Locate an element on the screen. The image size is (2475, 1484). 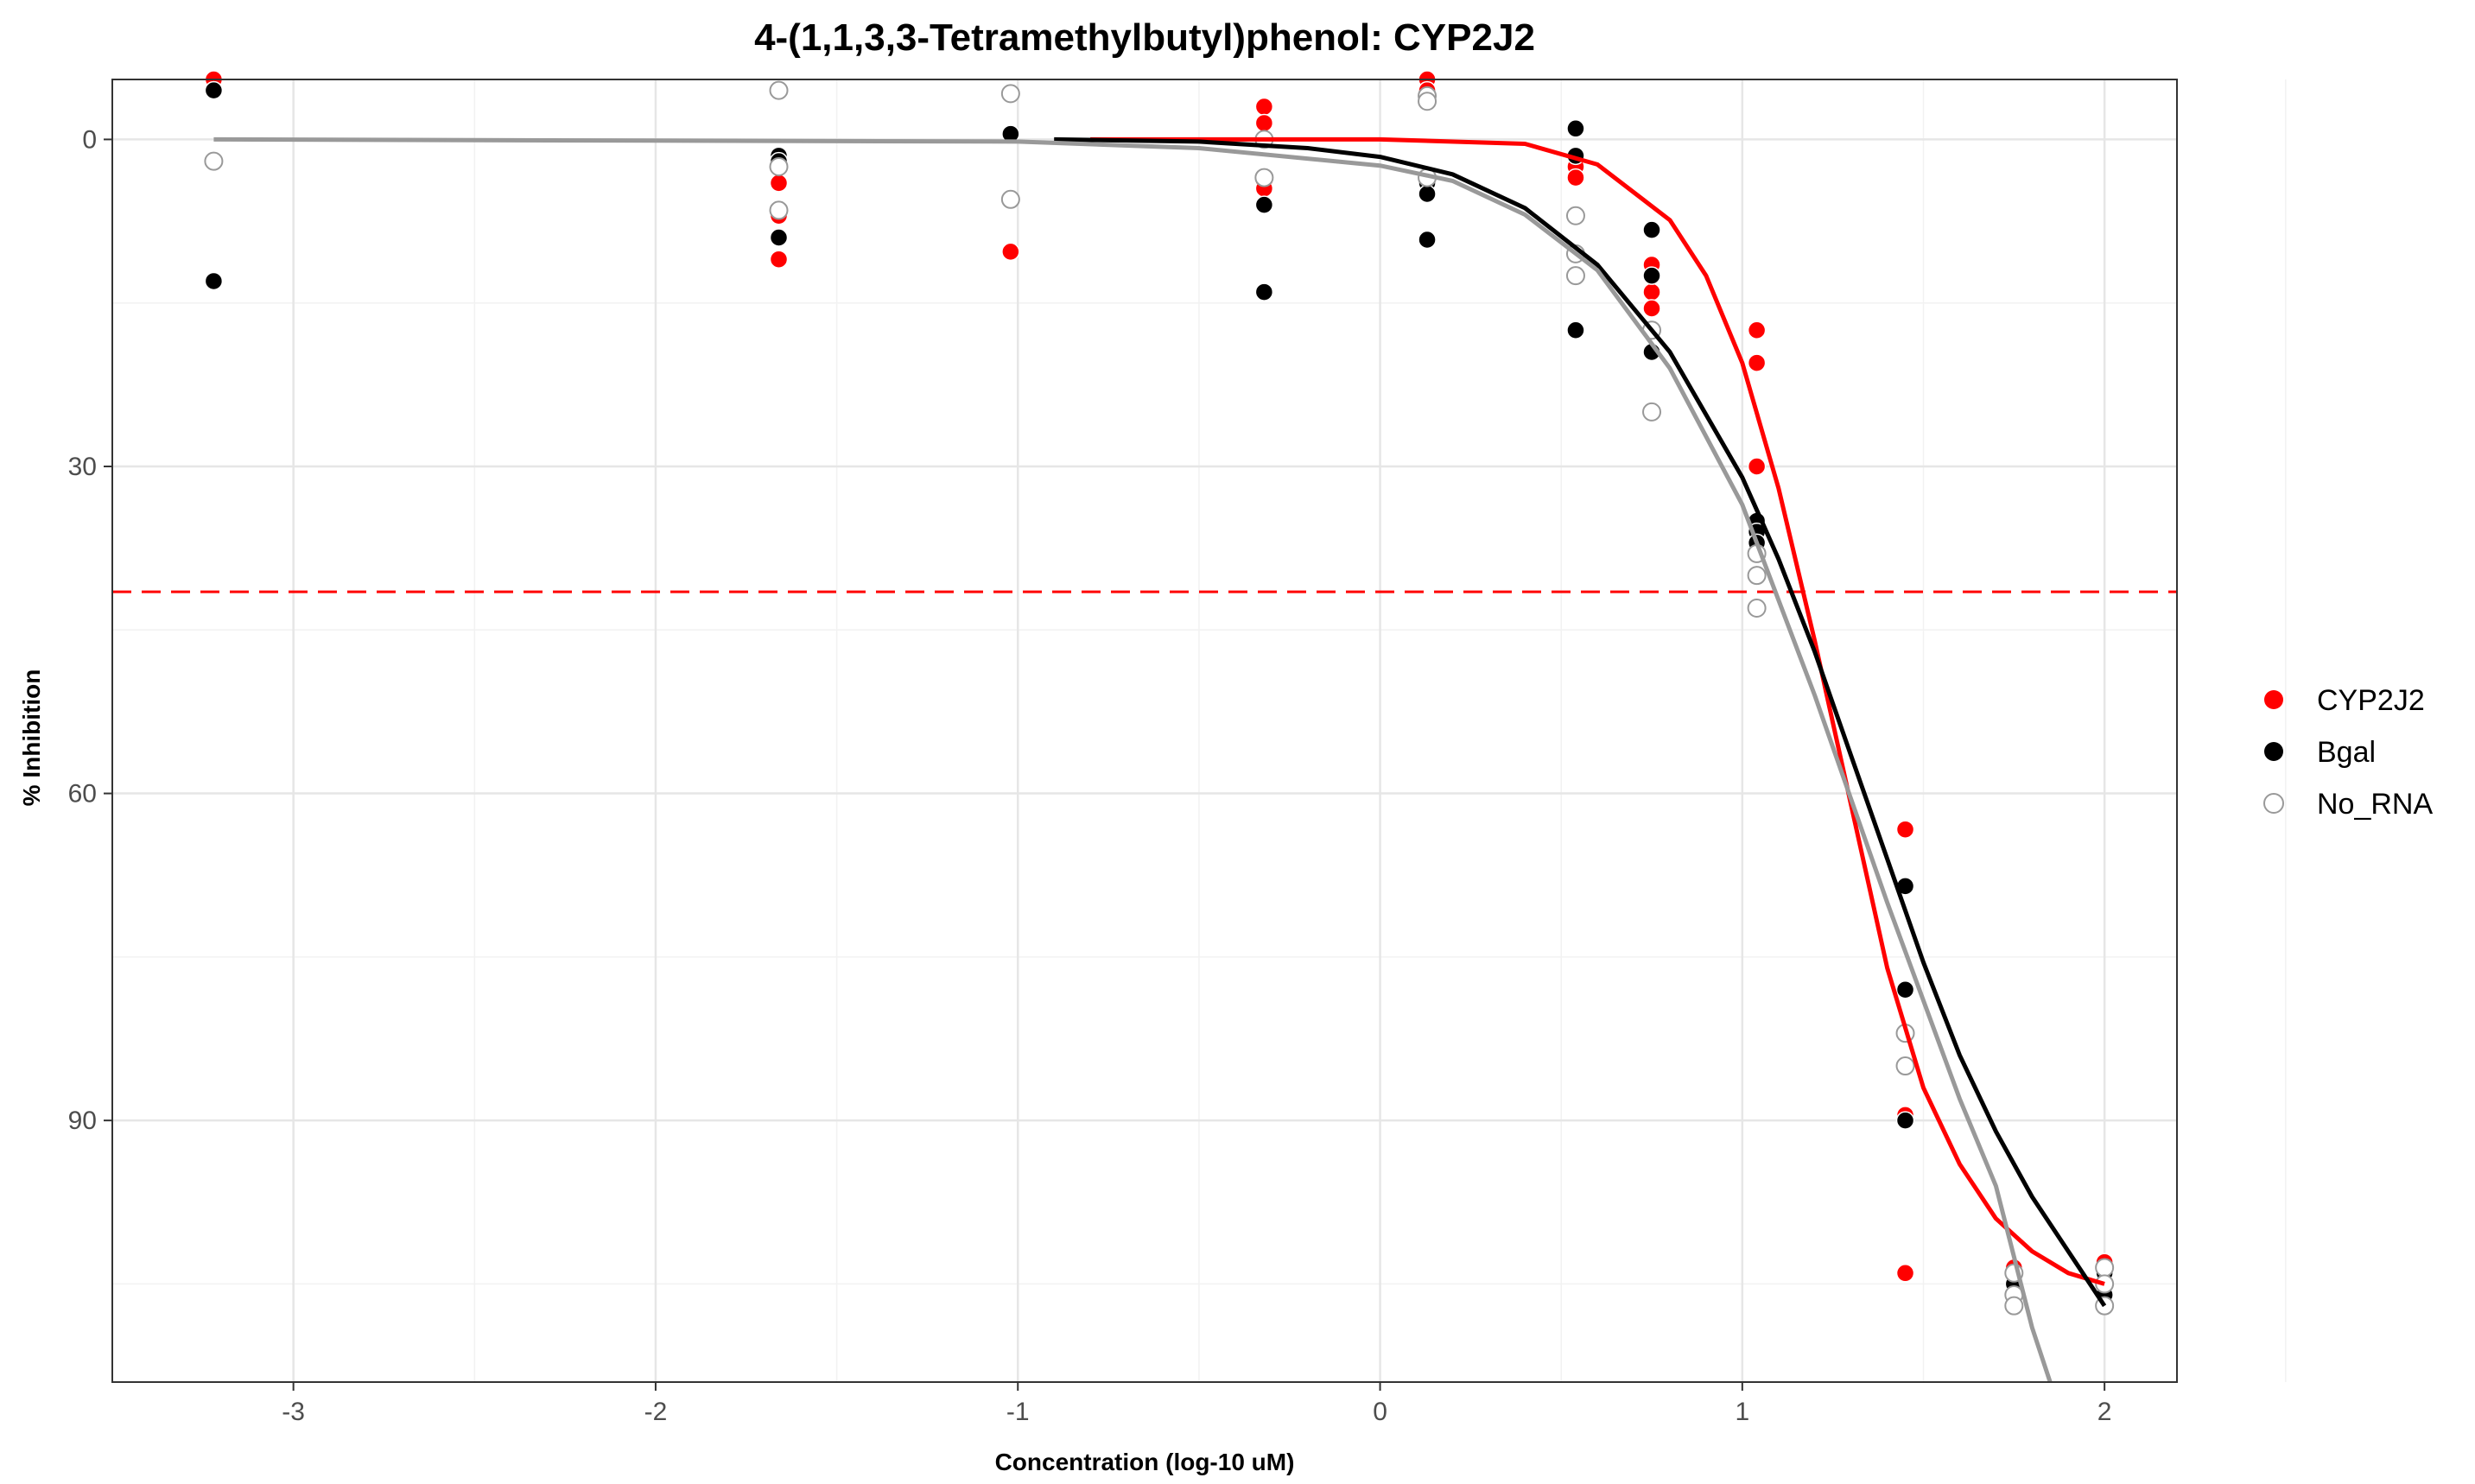
x-axis-label: Concentration (log-10 uM) is located at coordinates (1145, 1462).